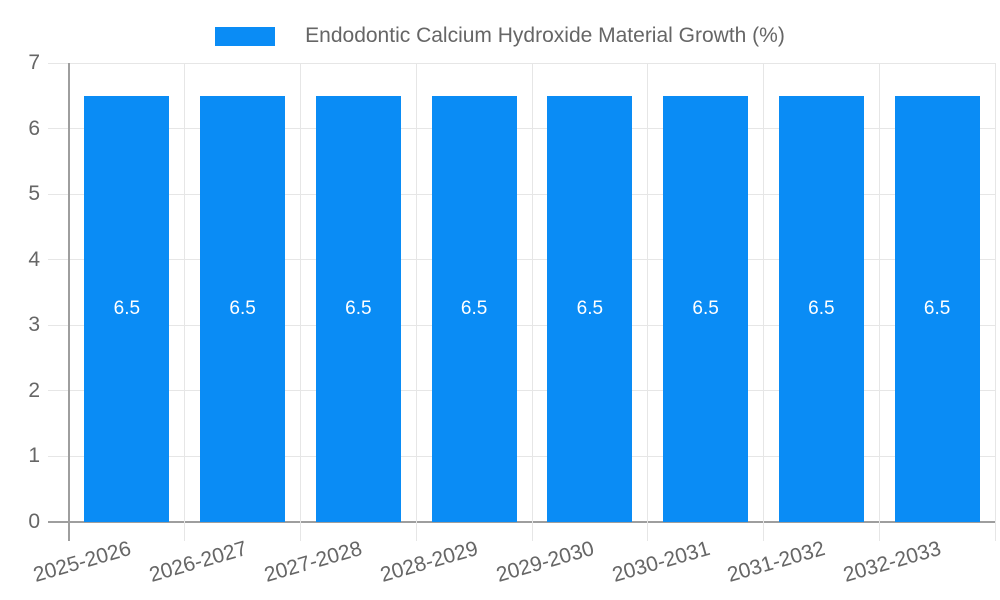 The height and width of the screenshot is (600, 1000). Describe the element at coordinates (34, 62) in the screenshot. I see `y-axis-tick-label: 7` at that location.